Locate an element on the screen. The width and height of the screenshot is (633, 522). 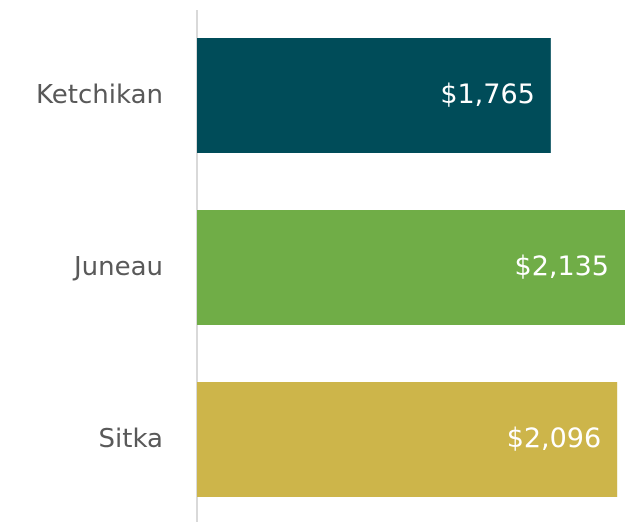
data-label: $2,135 is located at coordinates (562, 266).